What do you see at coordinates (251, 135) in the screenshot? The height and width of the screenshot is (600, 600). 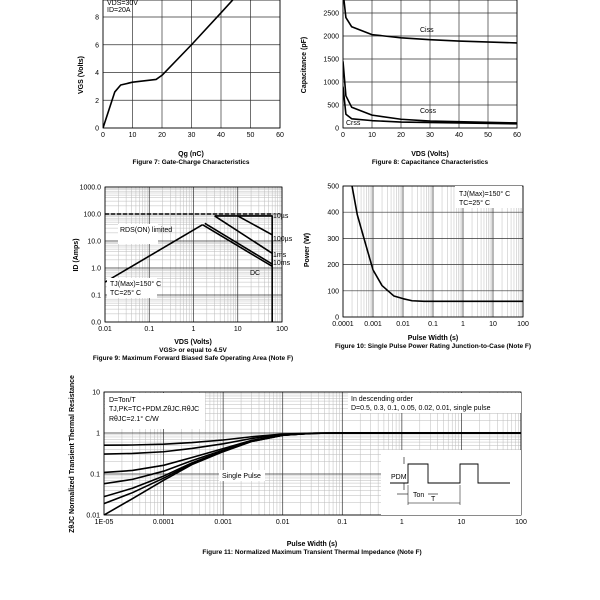 I see `fig7-xtick-label: 50` at bounding box center [251, 135].